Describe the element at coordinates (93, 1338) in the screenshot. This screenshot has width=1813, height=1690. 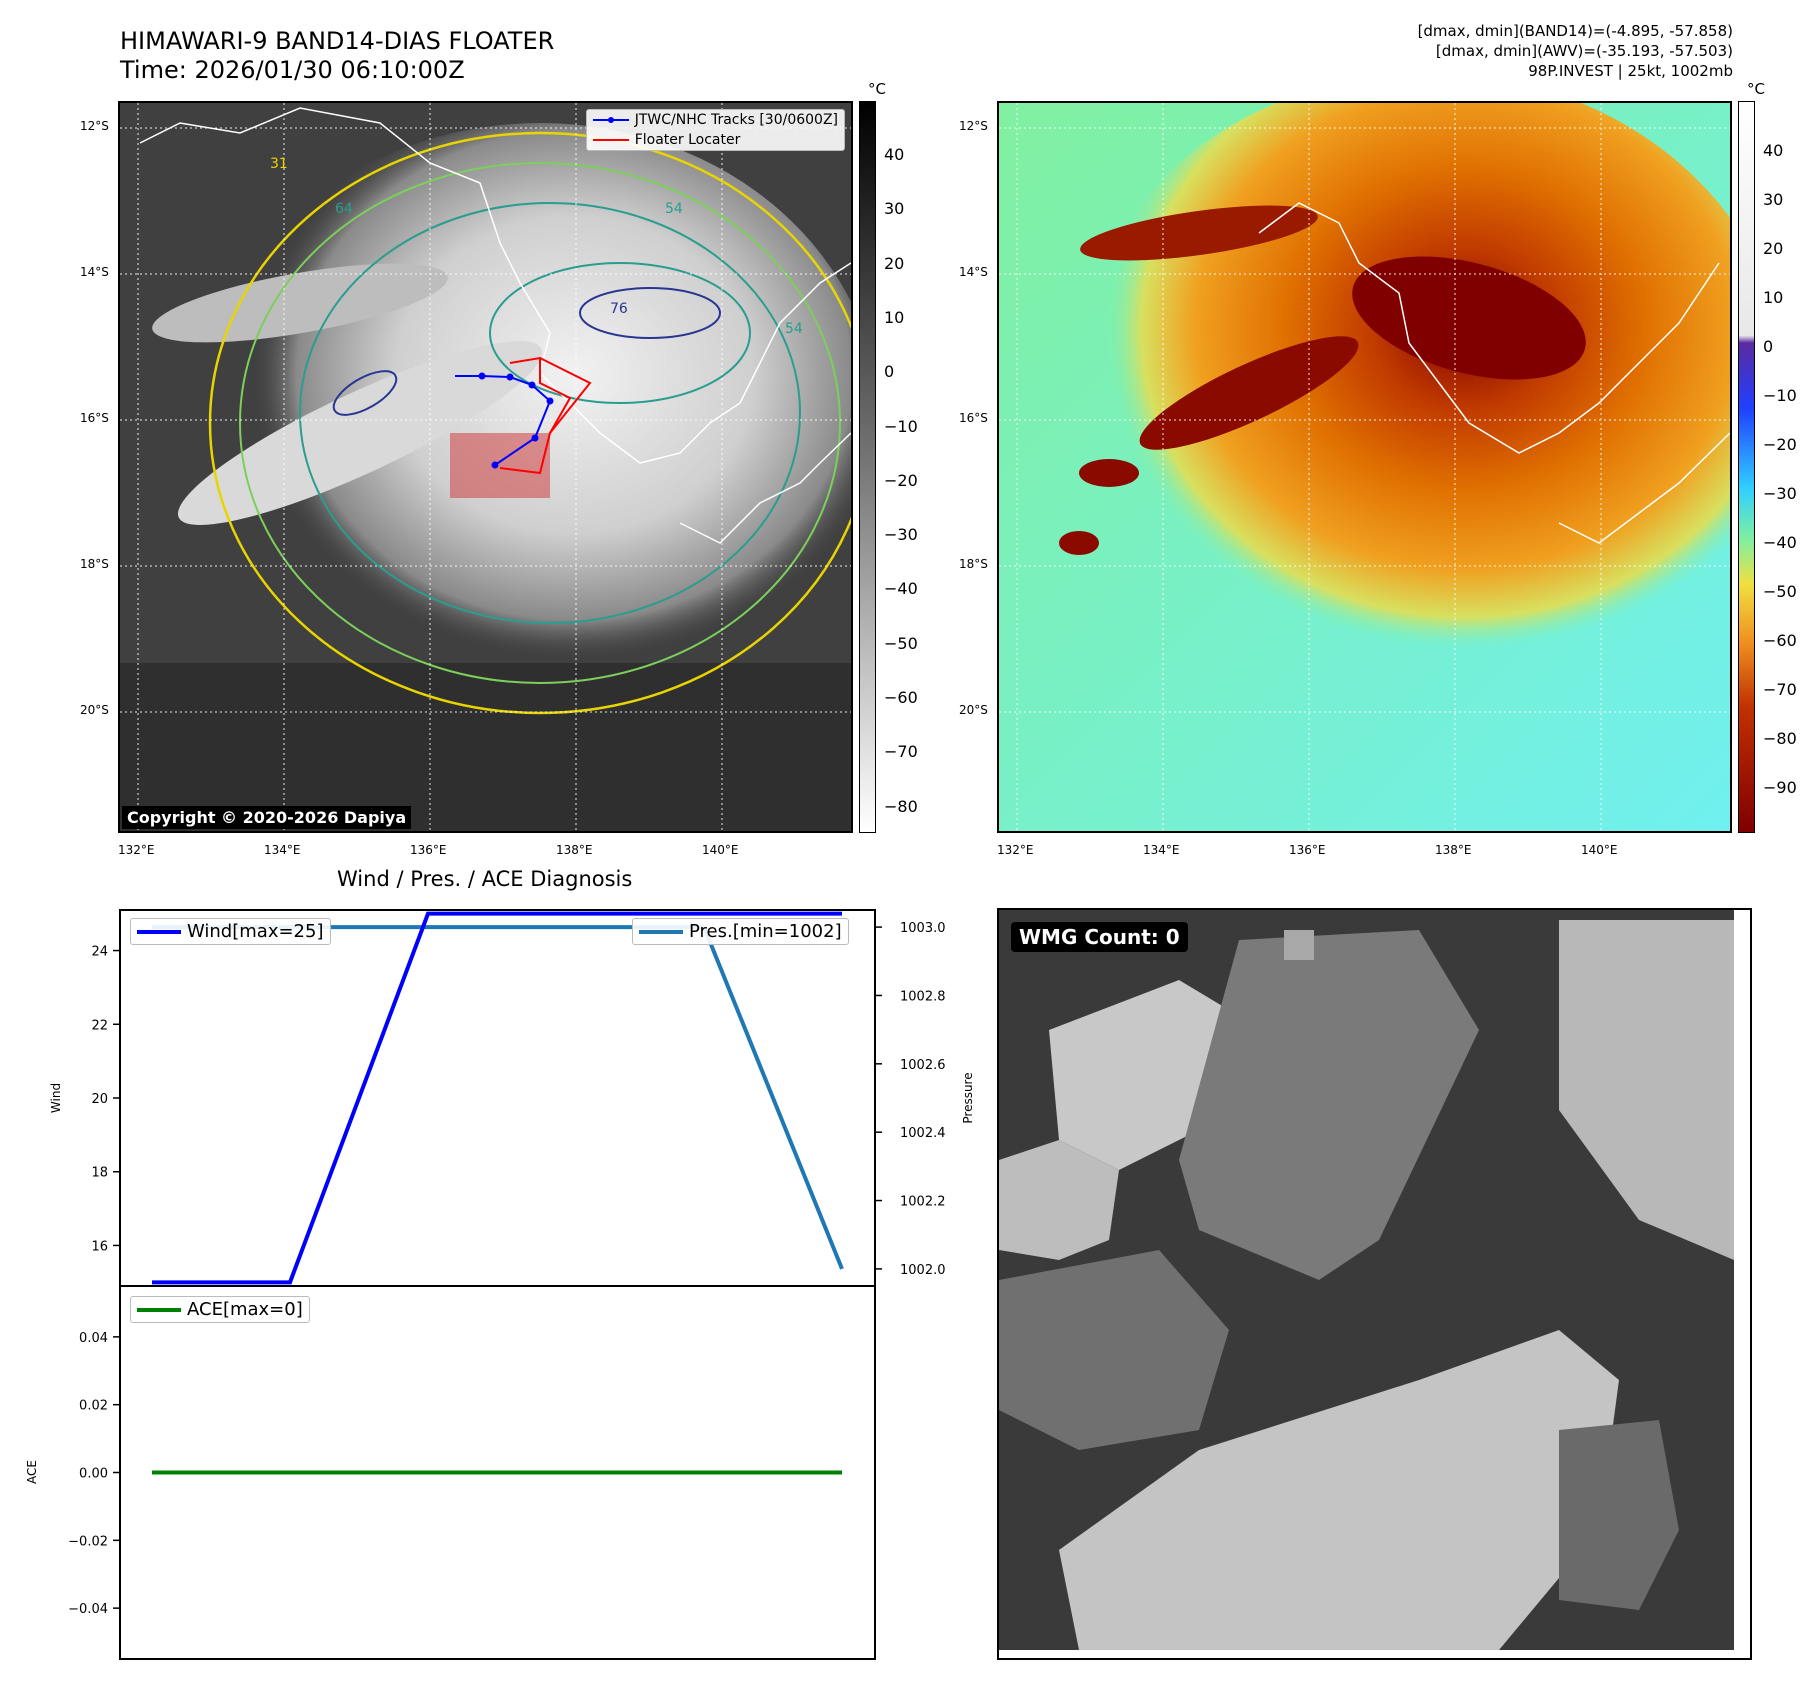
I see `ace-tick-0: 0.04` at that location.